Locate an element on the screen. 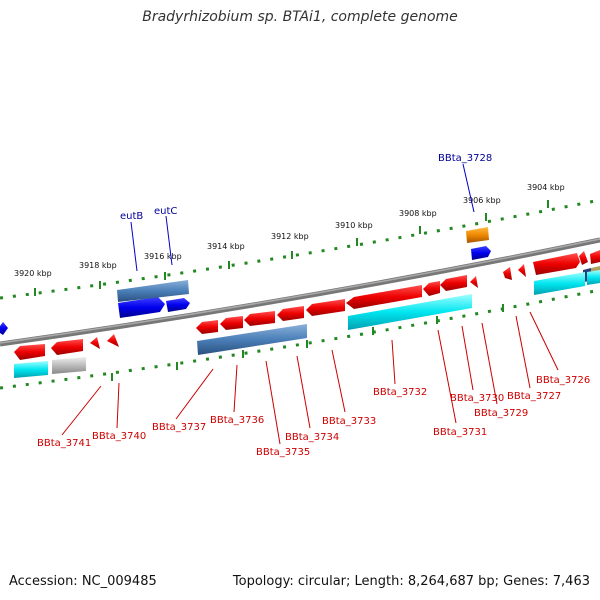  gene-label-BBta_3737: BBta_3737 is located at coordinates (179, 427).